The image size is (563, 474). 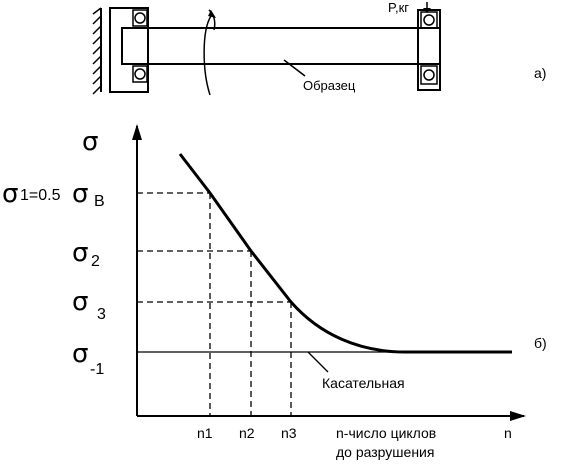 I want to click on svg-text: 3, so click(x=101, y=314).